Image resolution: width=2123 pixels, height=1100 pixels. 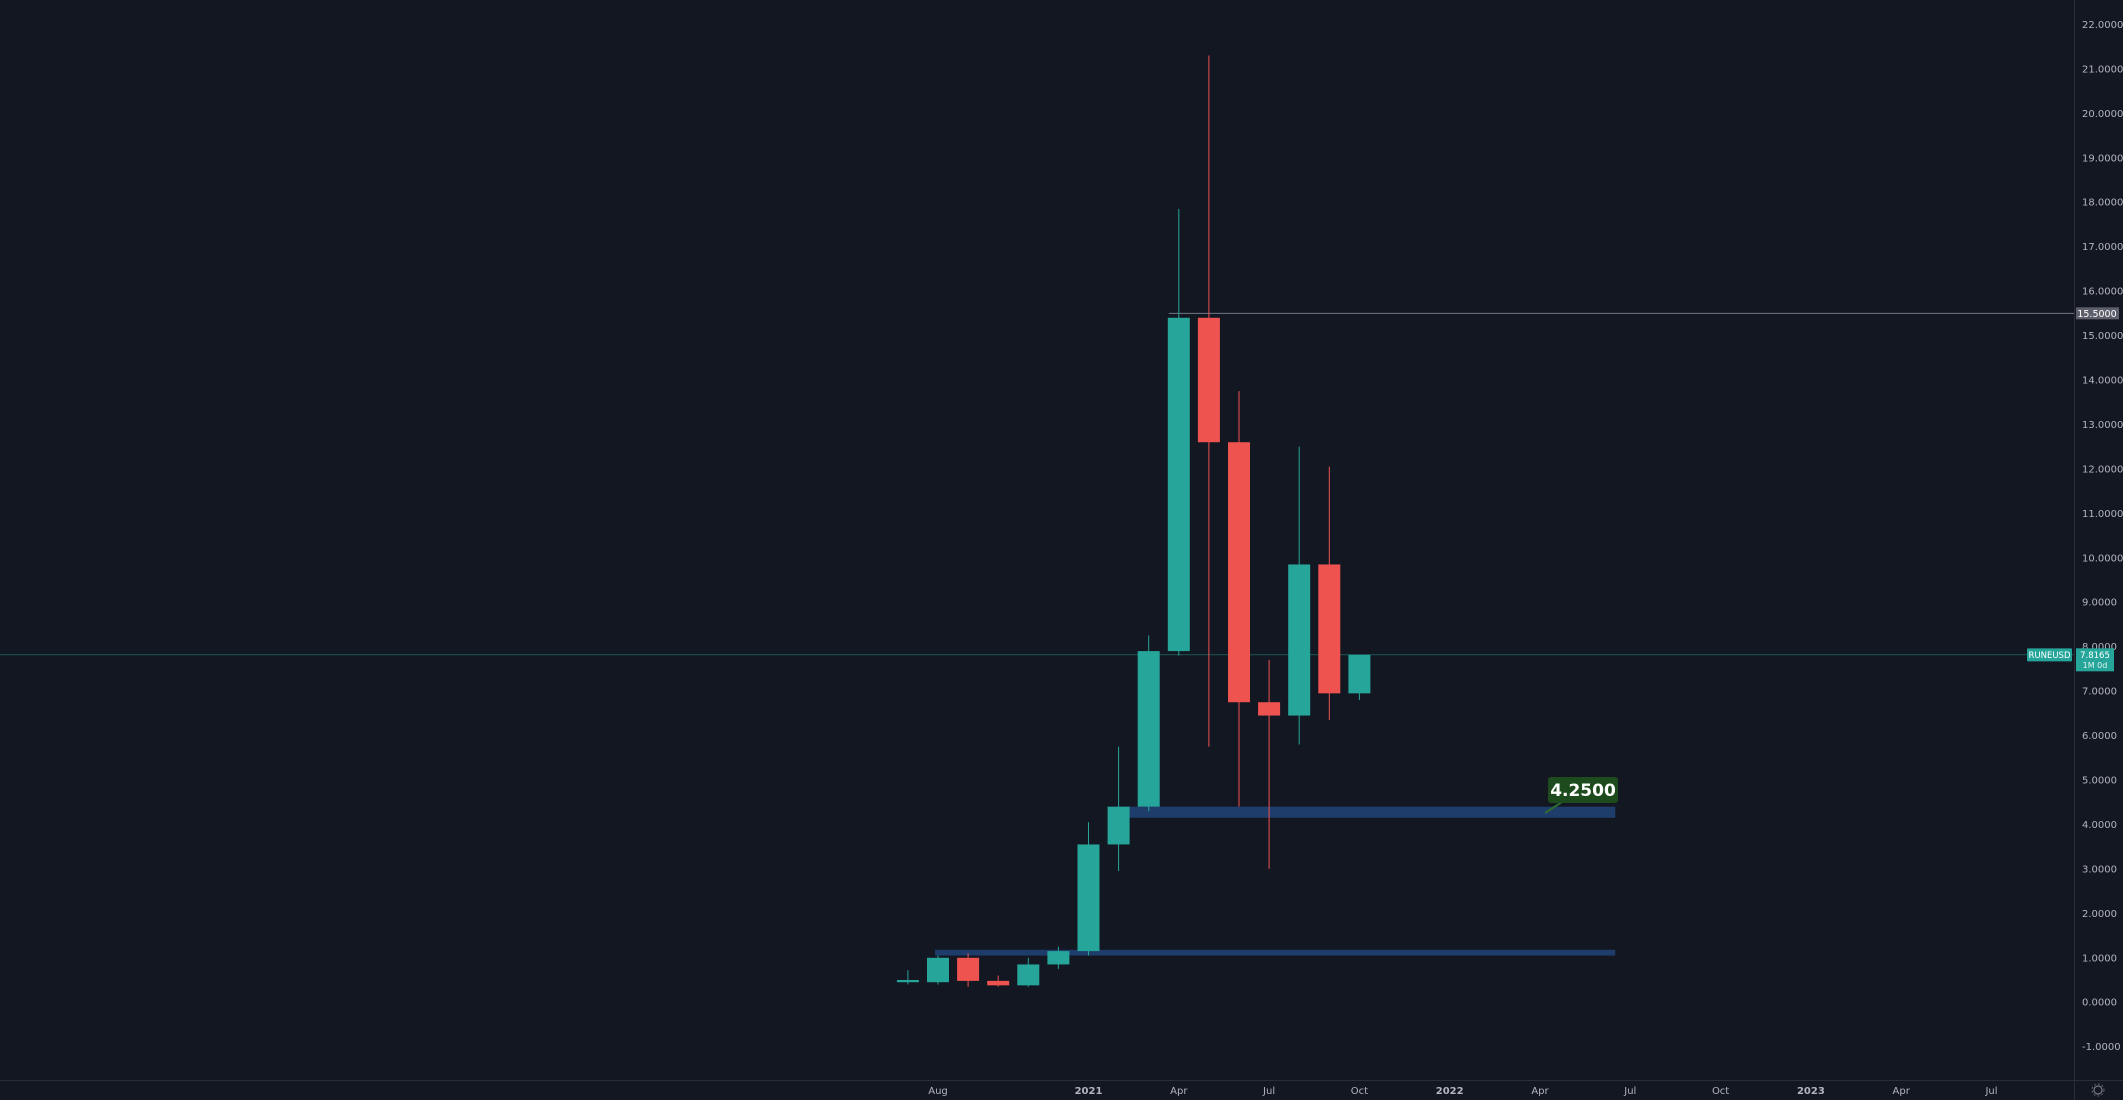 I want to click on y-tick-label-9: 13.0000, so click(x=2102, y=425).